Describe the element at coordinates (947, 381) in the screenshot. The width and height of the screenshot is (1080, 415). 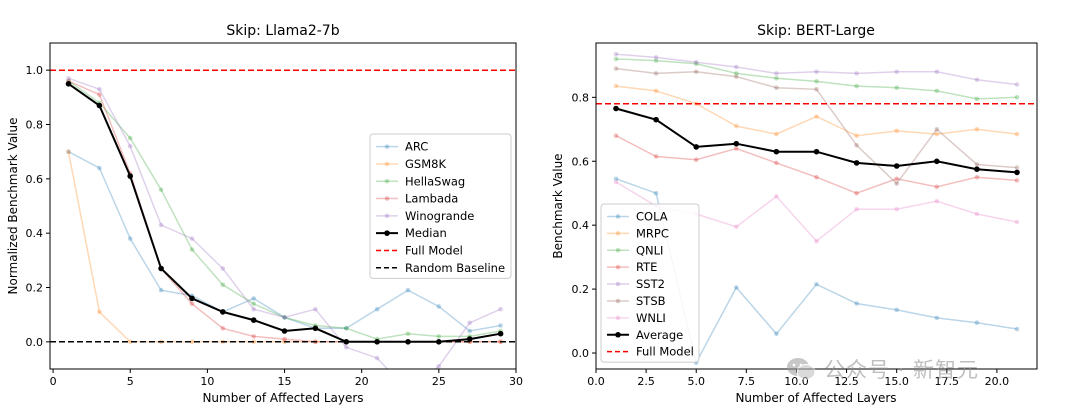
I see `x-tick-label: 17.5` at that location.